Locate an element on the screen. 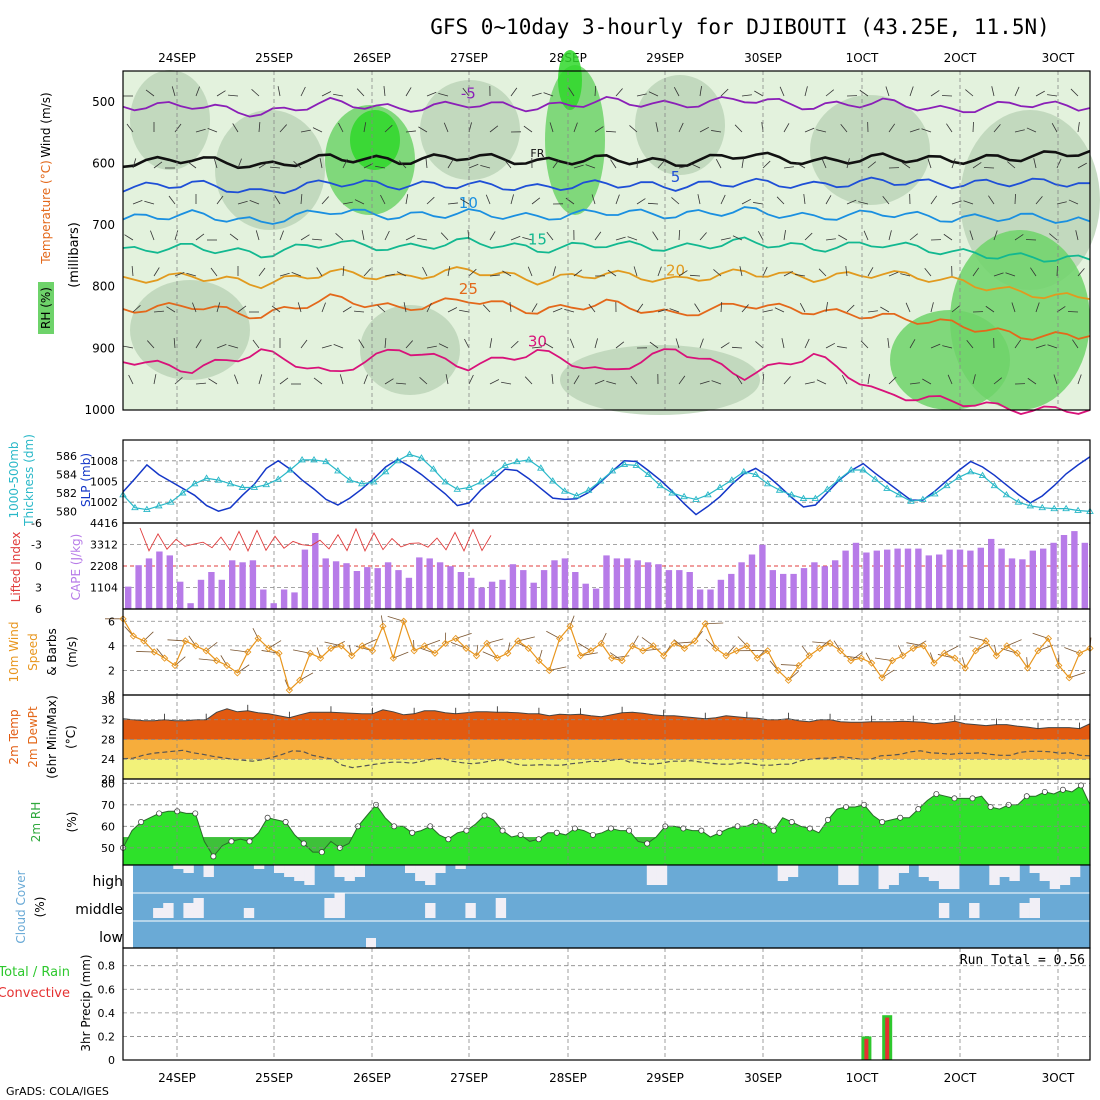  cloud-cover-panel: high middle low Cloud Cover (%) is located at coordinates (552, 906).